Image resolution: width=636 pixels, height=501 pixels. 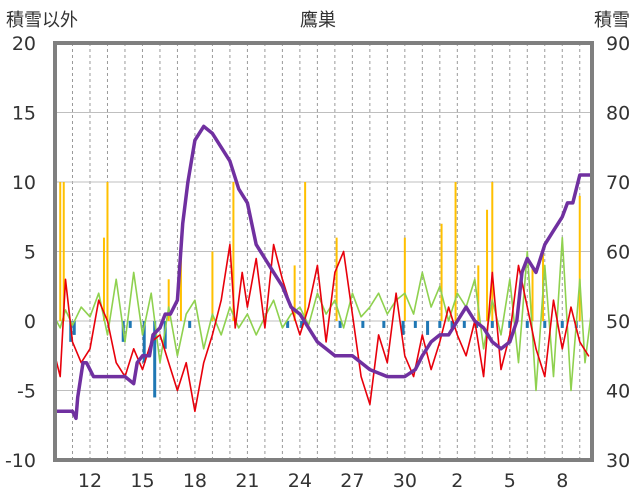 I want to click on x-tick-label: 30, so click(x=405, y=481).